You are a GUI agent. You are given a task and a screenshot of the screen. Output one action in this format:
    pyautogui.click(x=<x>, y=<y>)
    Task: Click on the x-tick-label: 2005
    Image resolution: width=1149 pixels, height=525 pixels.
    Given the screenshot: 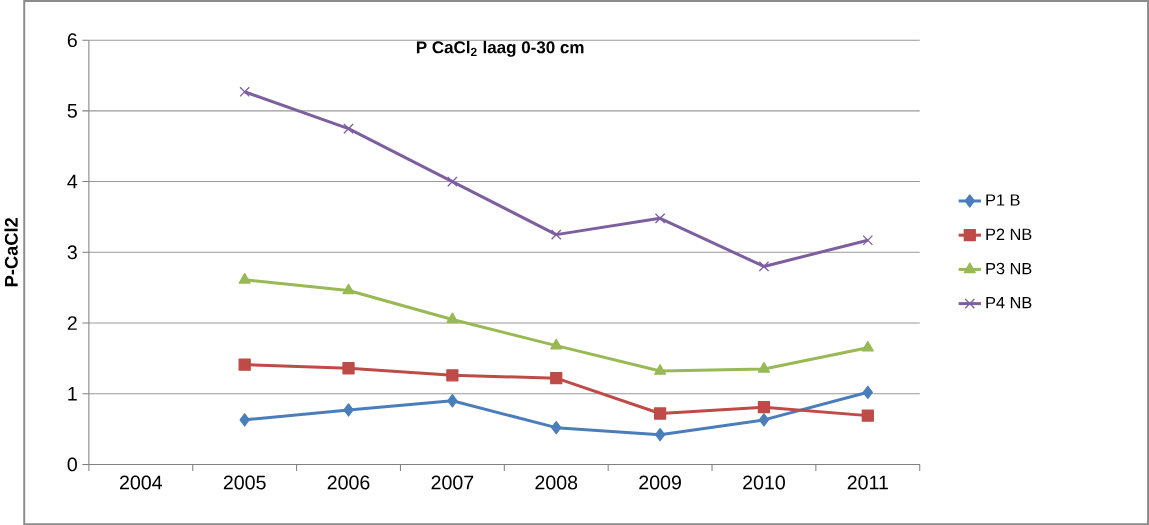 What is the action you would take?
    pyautogui.click(x=244, y=482)
    